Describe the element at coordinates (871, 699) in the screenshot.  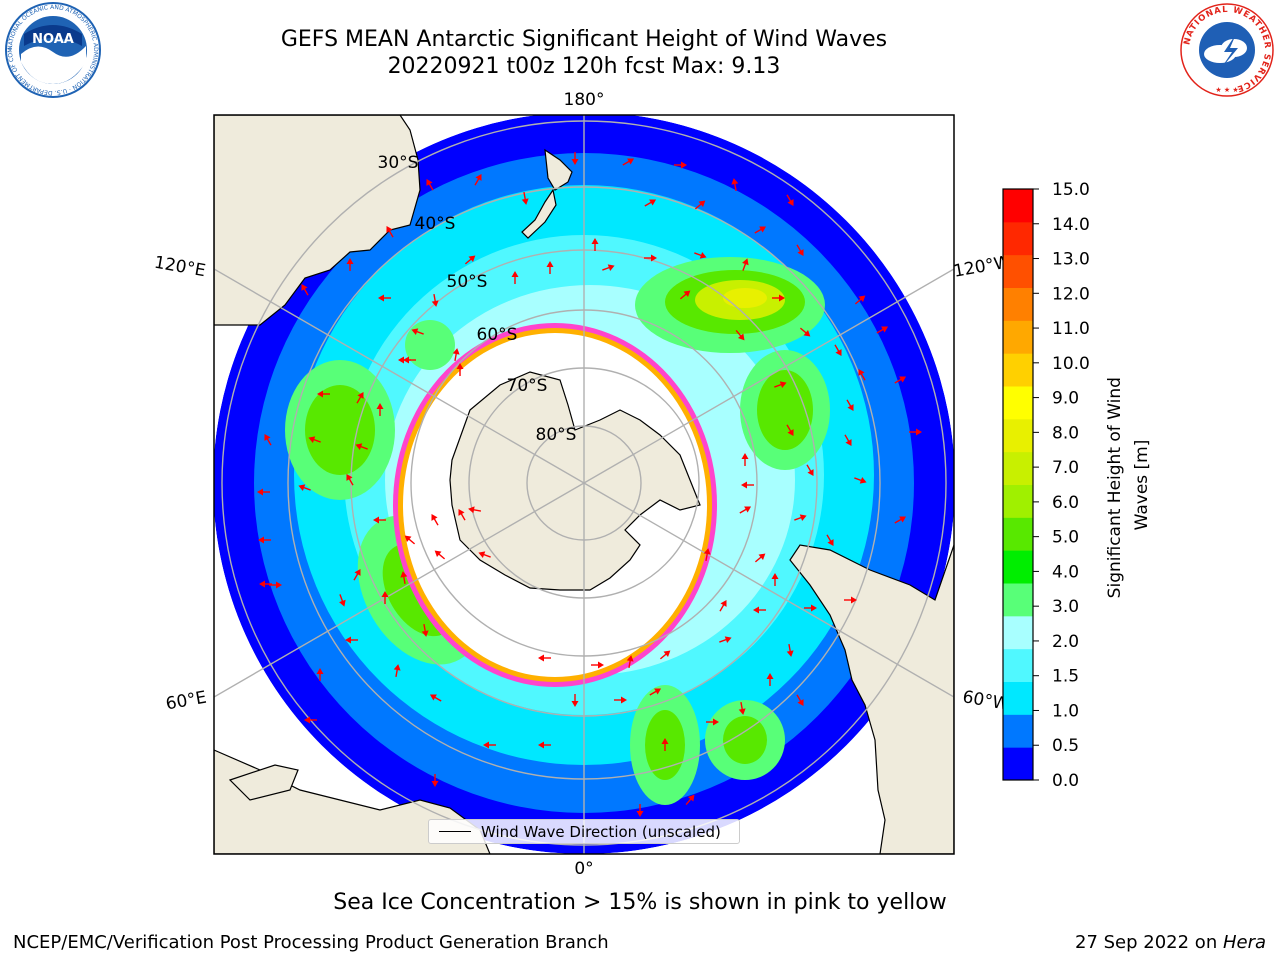
I see `south-america-land` at that location.